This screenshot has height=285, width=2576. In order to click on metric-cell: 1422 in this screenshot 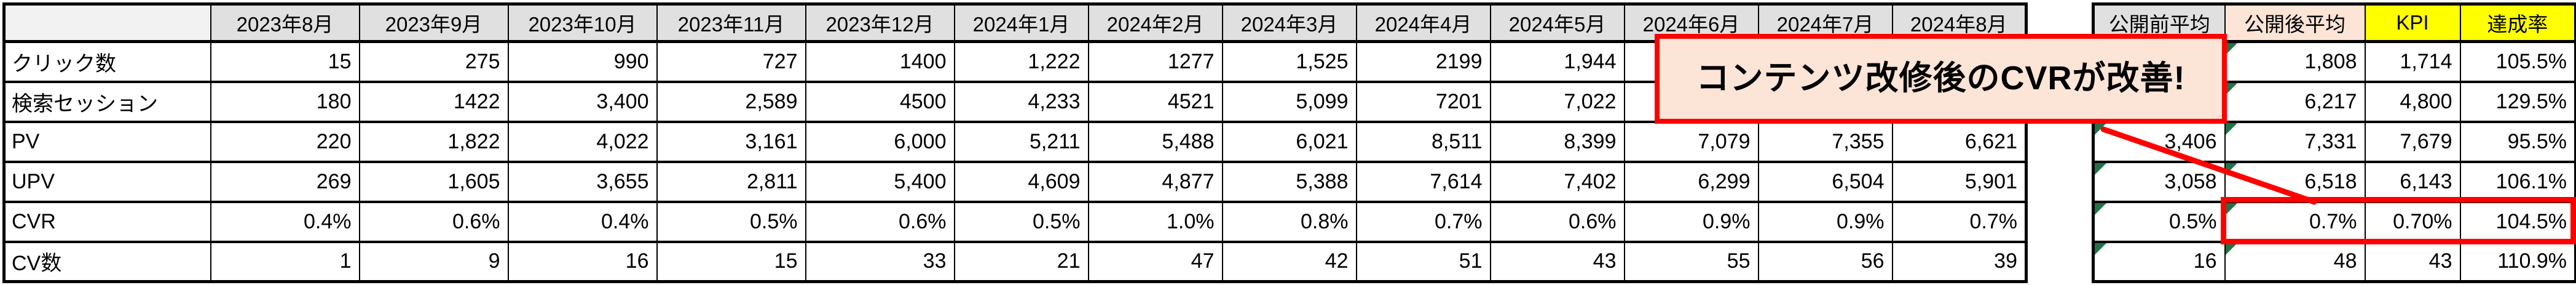, I will do `click(434, 101)`.